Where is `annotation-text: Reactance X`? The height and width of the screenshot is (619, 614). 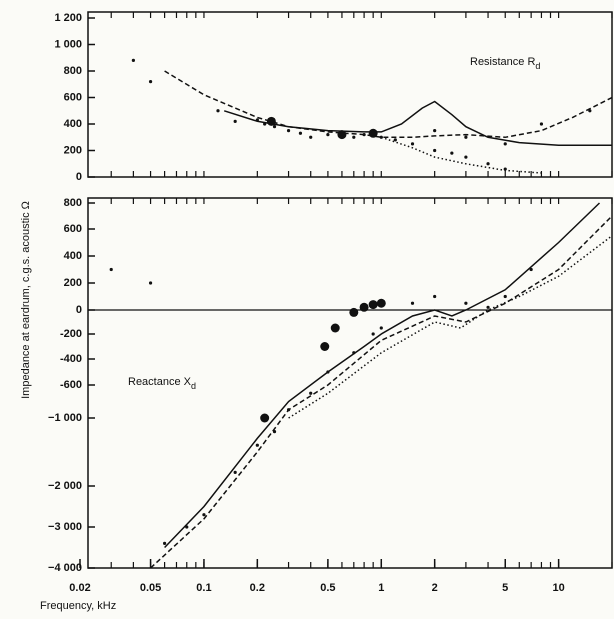 annotation-text: Reactance X is located at coordinates (160, 382).